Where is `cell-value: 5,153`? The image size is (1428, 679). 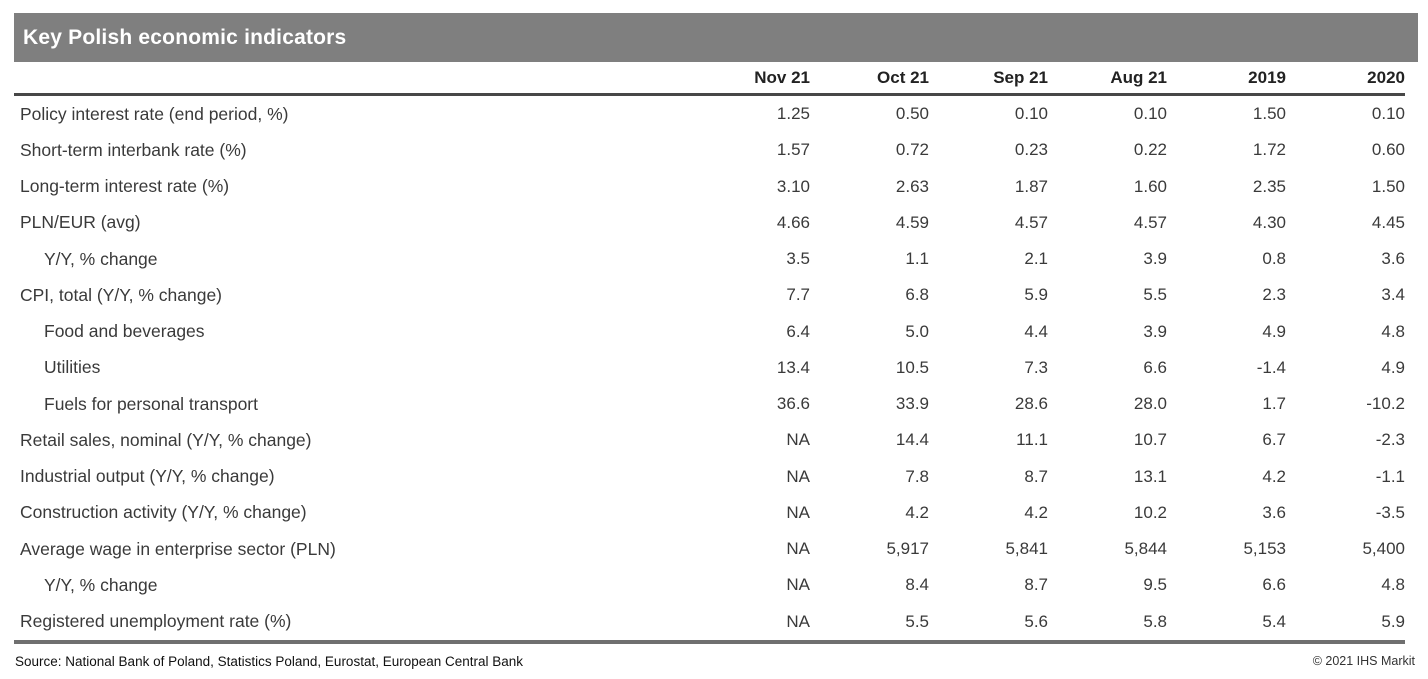 cell-value: 5,153 is located at coordinates (1264, 549).